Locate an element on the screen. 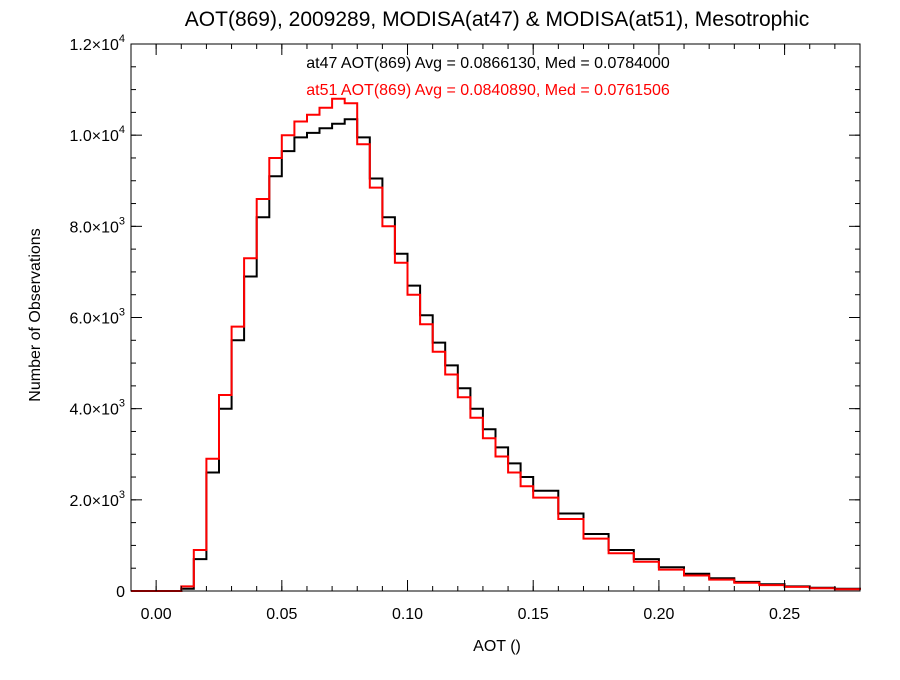 This screenshot has width=900, height=680. y-tick-label: 0 is located at coordinates (120, 592).